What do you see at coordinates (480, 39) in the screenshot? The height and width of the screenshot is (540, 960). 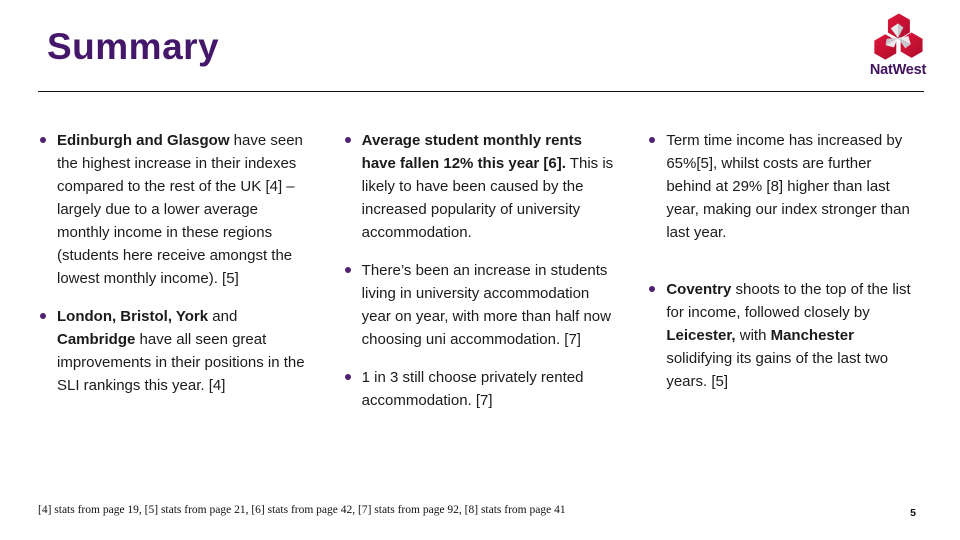 I see `slide-header: Summary NatW` at bounding box center [480, 39].